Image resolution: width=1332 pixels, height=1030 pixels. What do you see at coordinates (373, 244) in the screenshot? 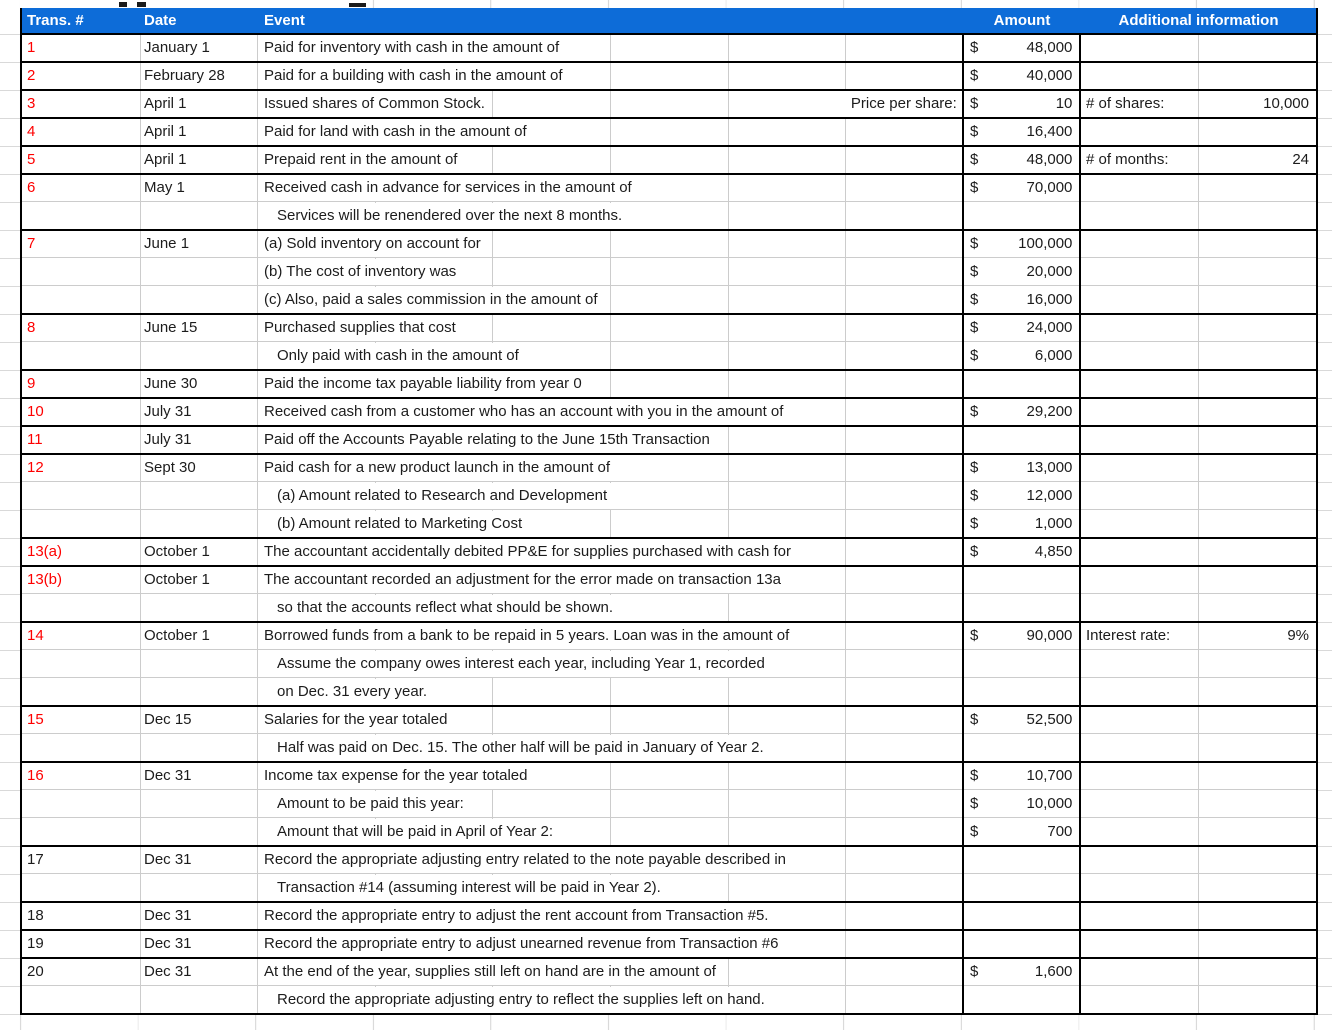
I see `event-cell: (a) Sold inventory on account for` at bounding box center [373, 244].